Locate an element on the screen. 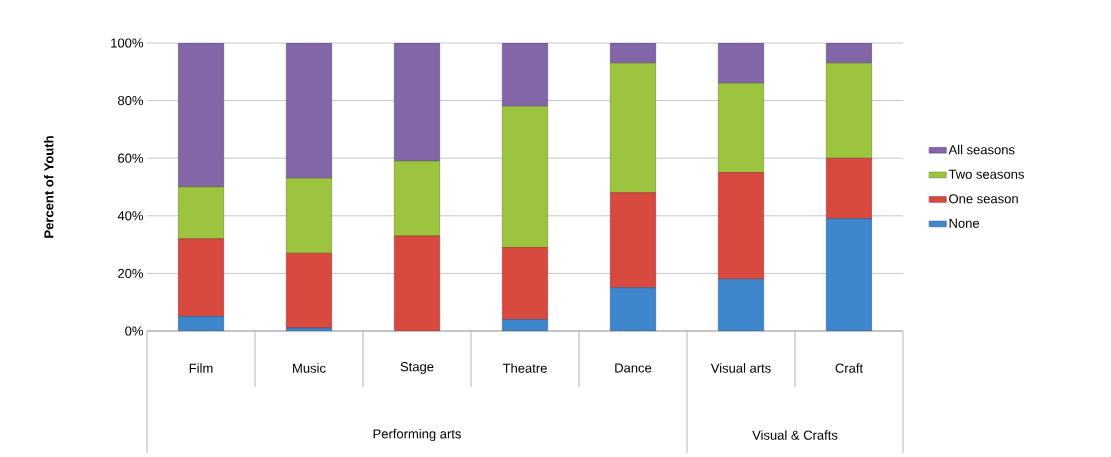 This screenshot has height=457, width=1111. y-tick-label: 60% is located at coordinates (131, 158).